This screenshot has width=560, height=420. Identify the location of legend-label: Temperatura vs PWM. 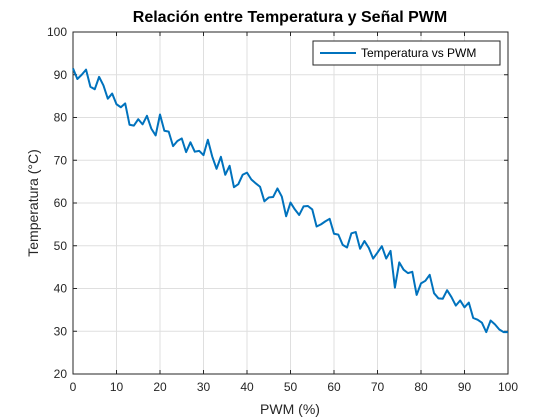
(418, 53).